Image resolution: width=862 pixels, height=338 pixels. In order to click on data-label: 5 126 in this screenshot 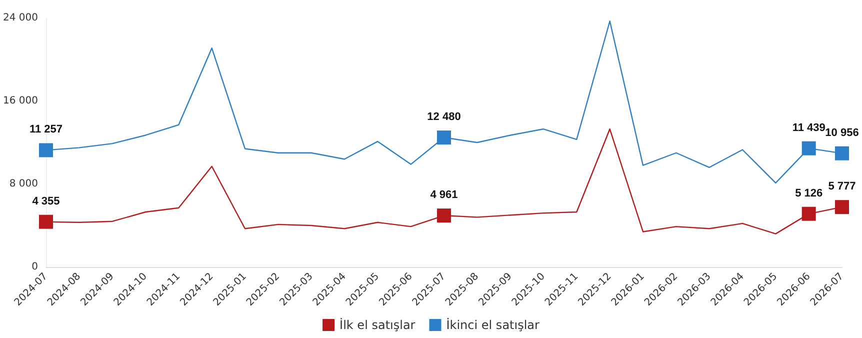, I will do `click(809, 193)`.